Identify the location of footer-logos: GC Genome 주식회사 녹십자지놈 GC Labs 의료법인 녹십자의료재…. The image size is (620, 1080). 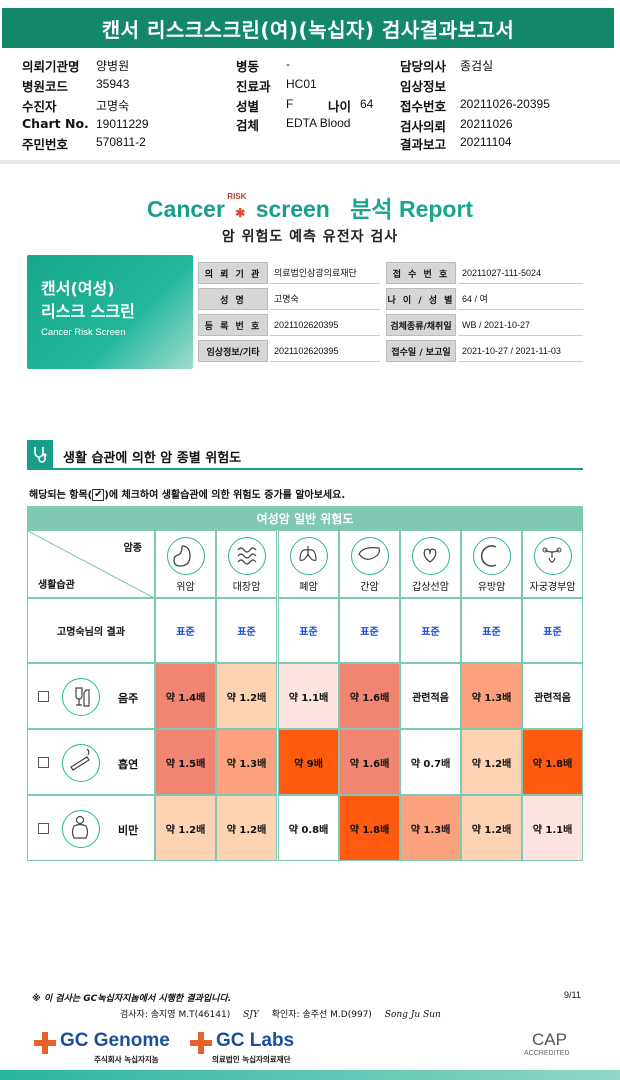
(310, 1048).